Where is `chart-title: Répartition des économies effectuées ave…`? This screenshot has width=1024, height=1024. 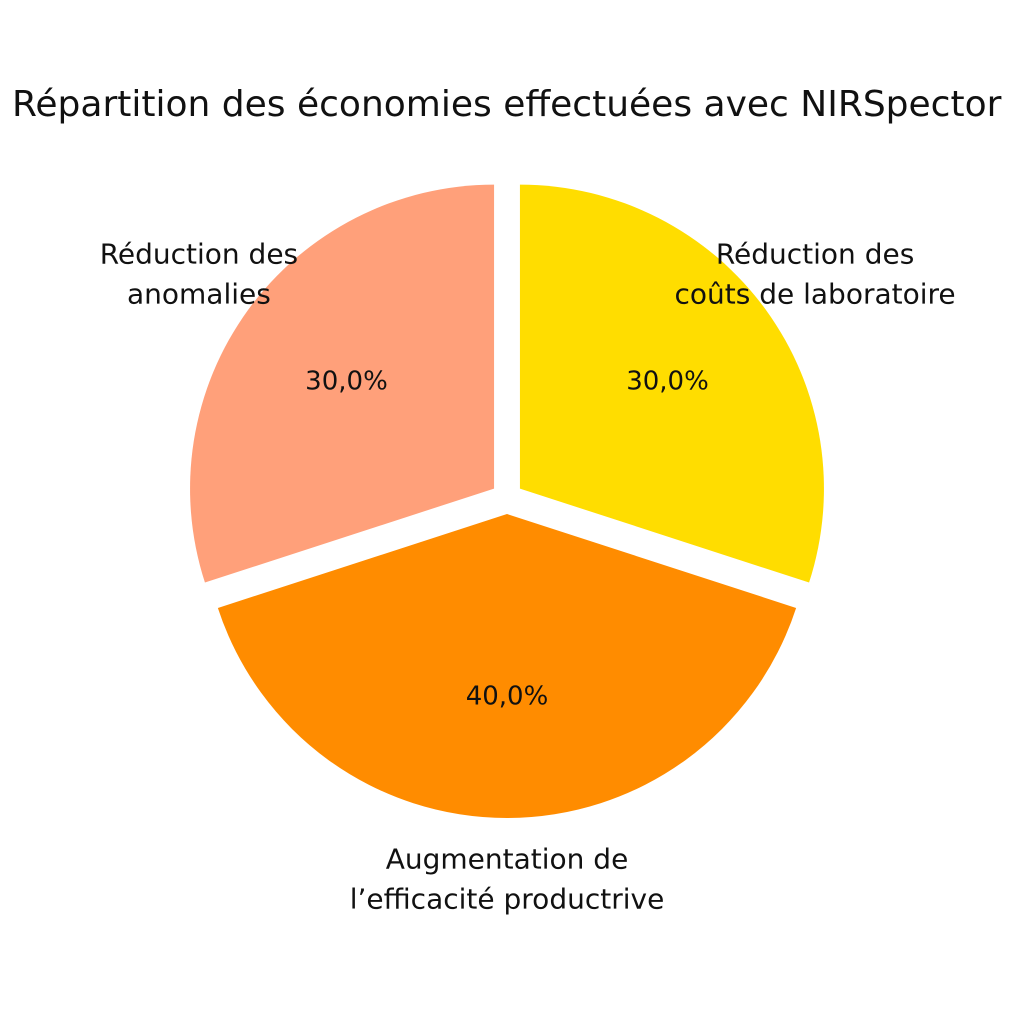 chart-title: Répartition des économies effectuées ave… is located at coordinates (507, 104).